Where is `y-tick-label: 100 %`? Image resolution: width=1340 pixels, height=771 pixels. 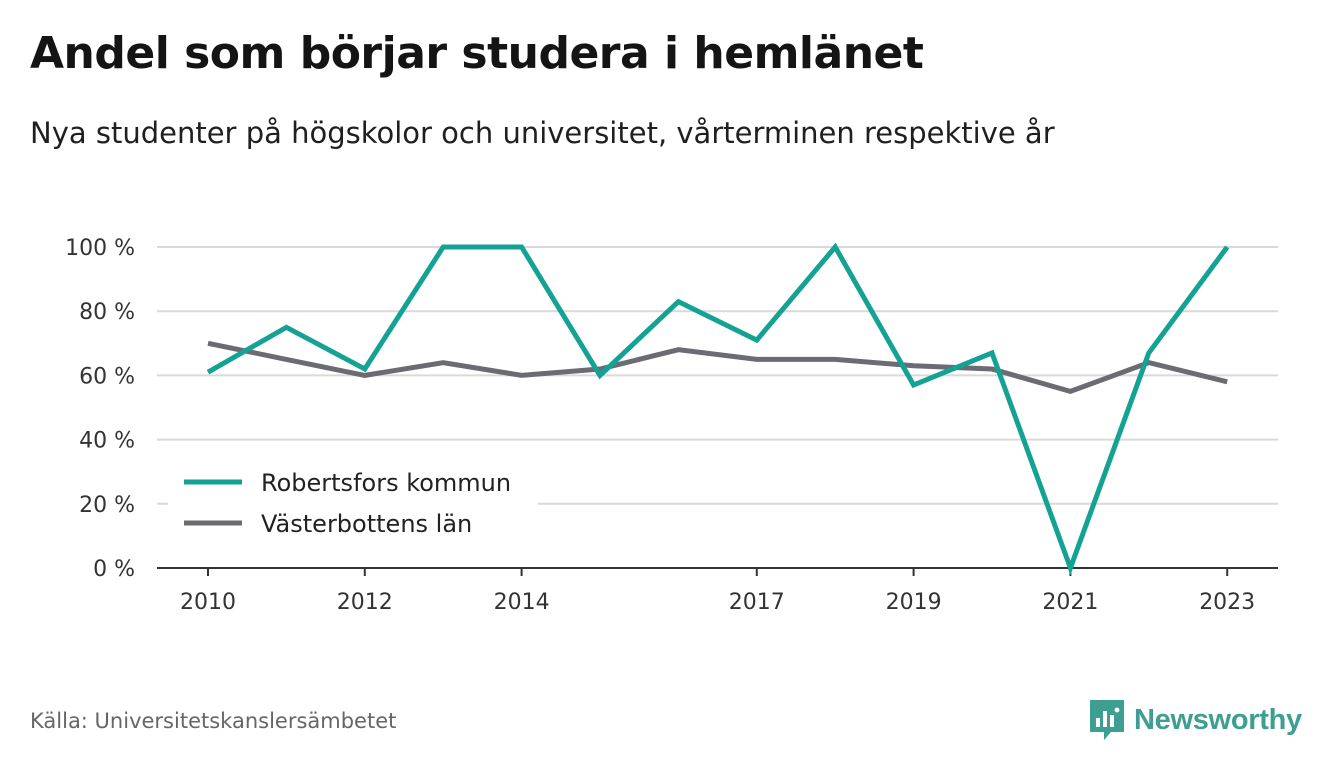 y-tick-label: 100 % is located at coordinates (100, 248).